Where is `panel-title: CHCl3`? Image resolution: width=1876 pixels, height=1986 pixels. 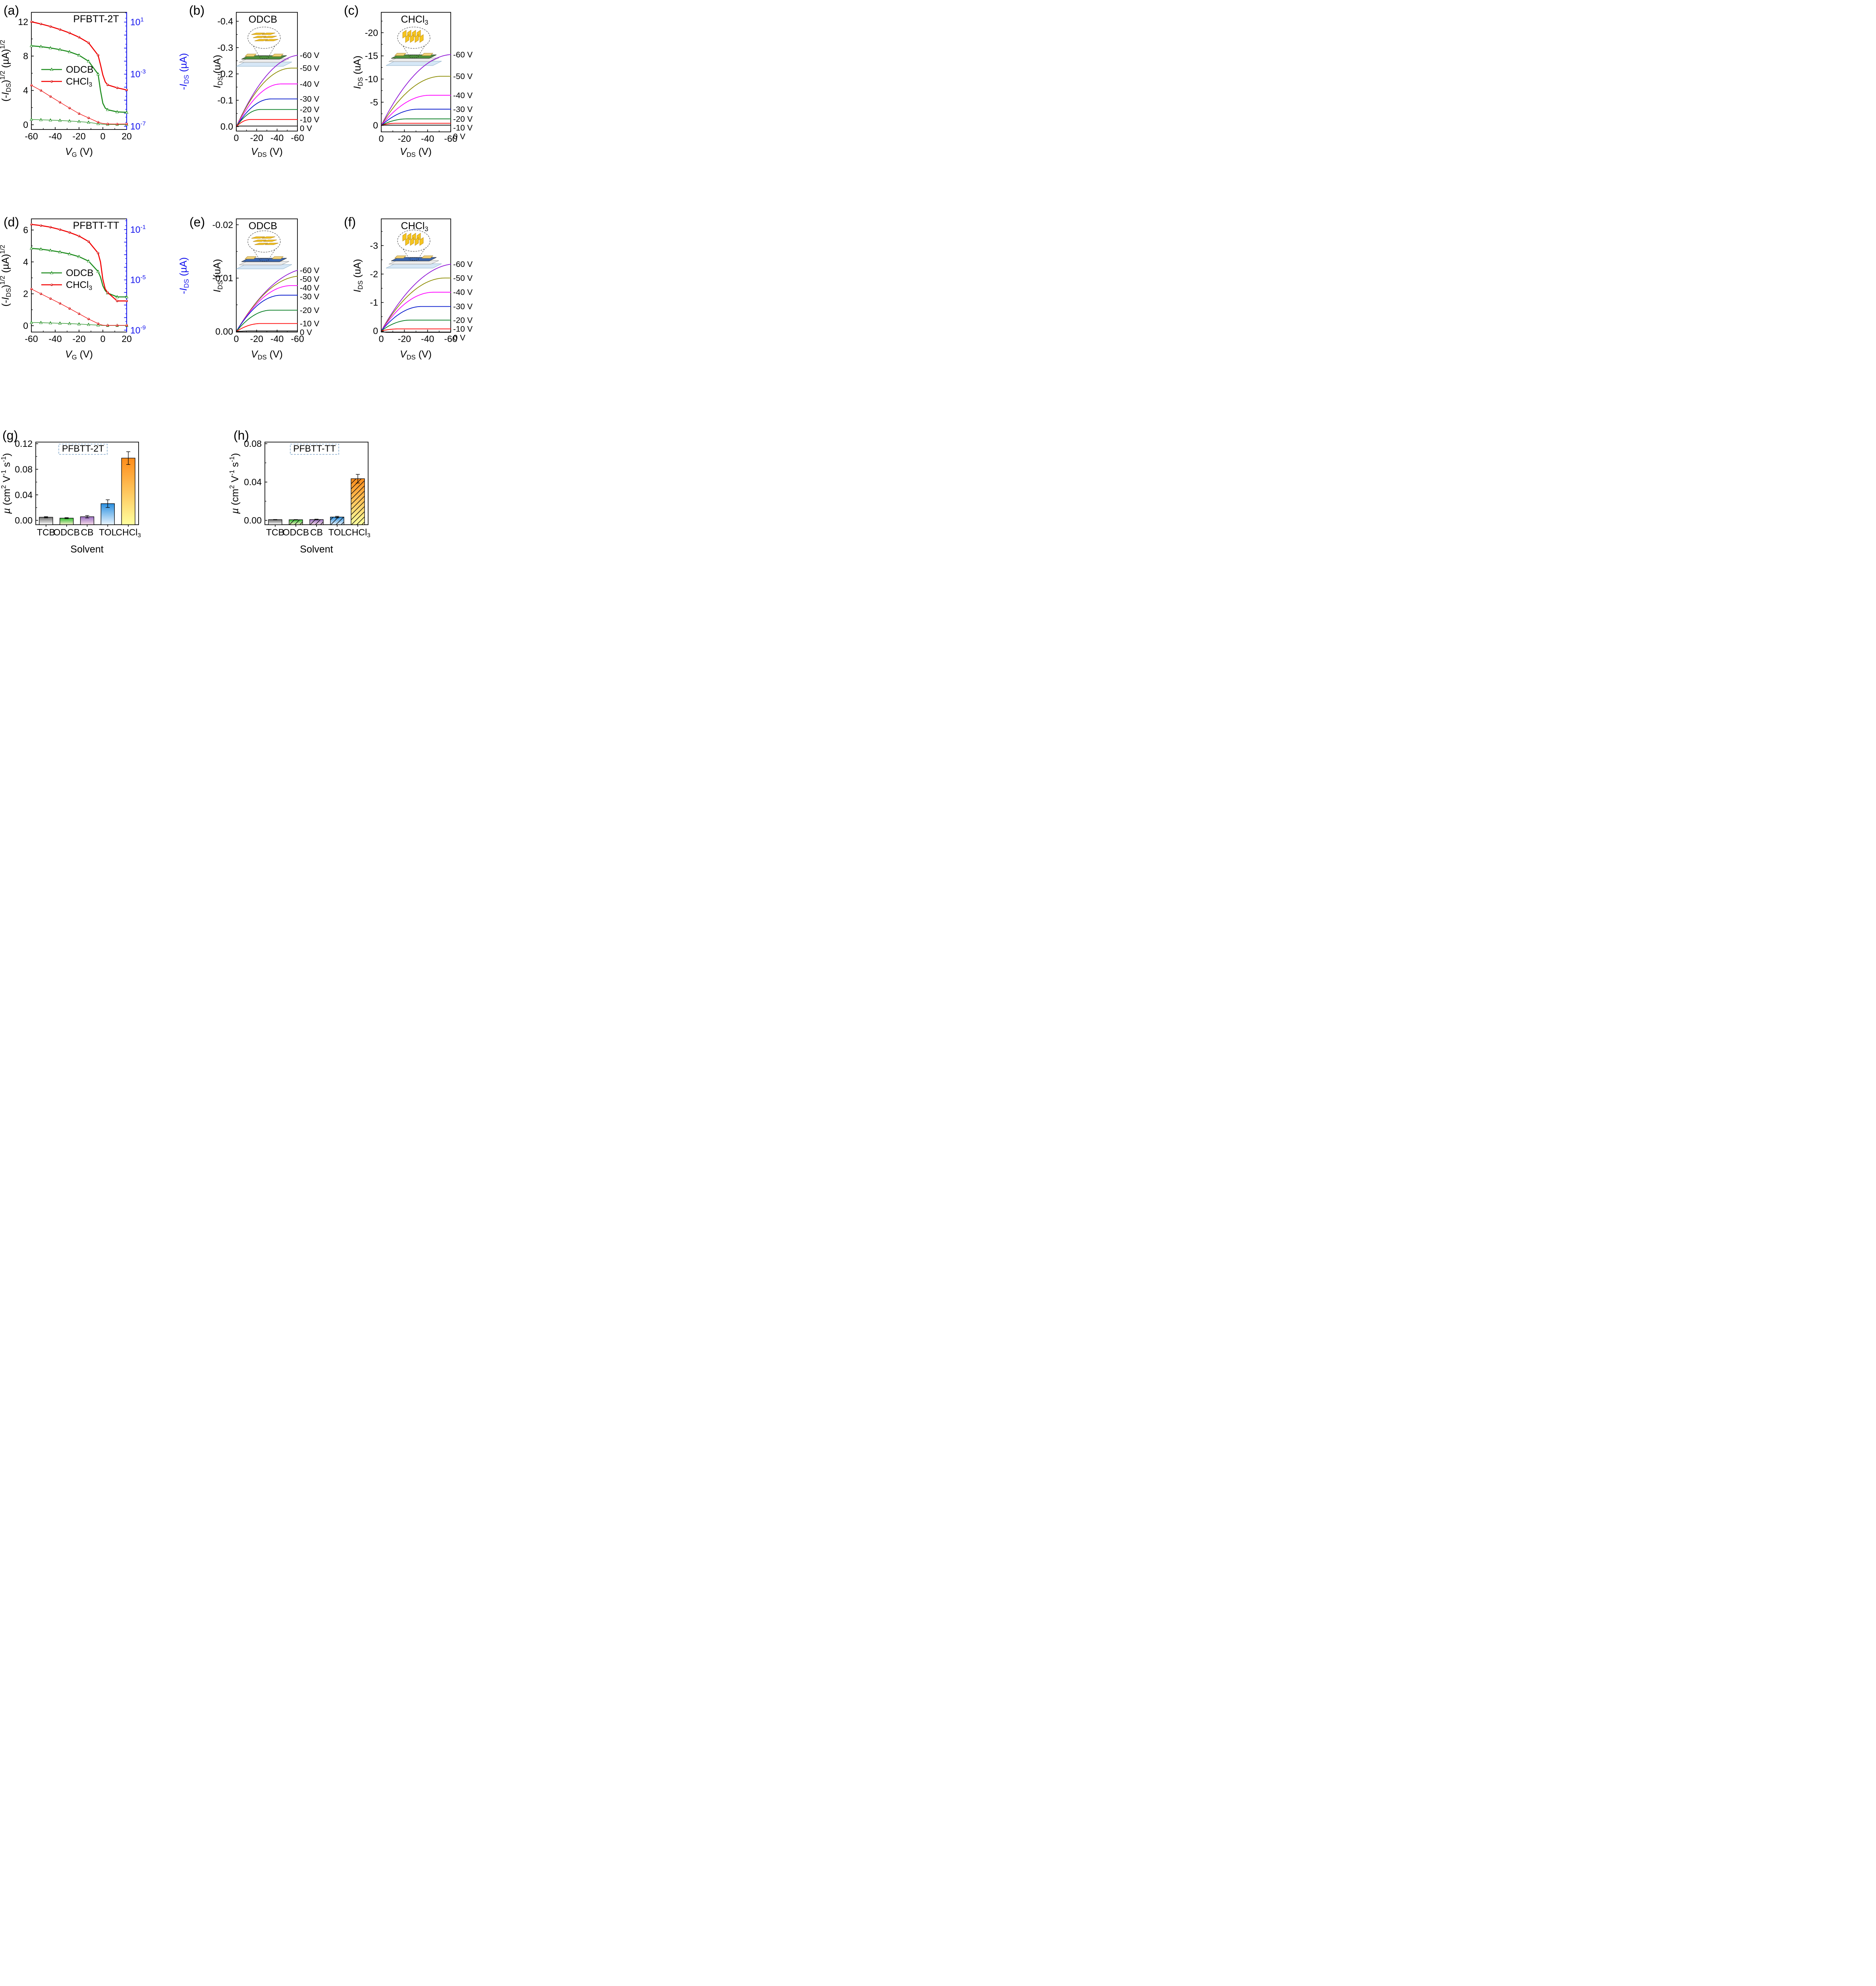
panel-title: CHCl3 is located at coordinates (414, 226).